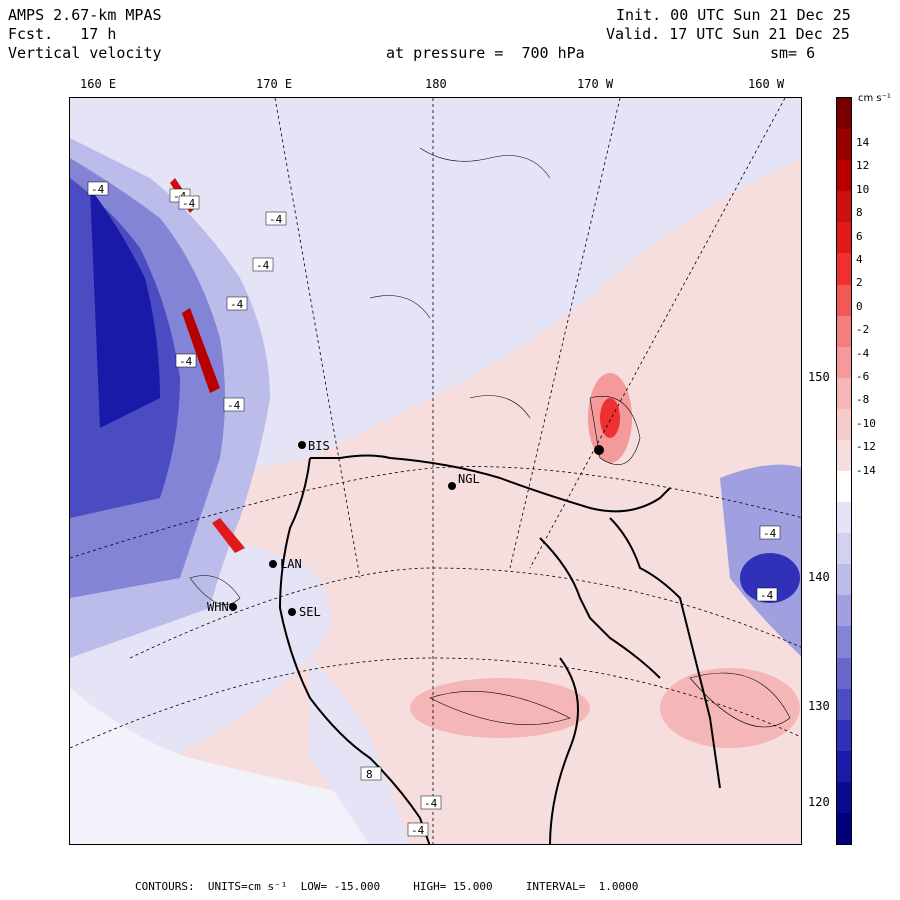 The height and width of the screenshot is (900, 900). Describe the element at coordinates (599, 450) in the screenshot. I see `station-dot-extra` at that location.